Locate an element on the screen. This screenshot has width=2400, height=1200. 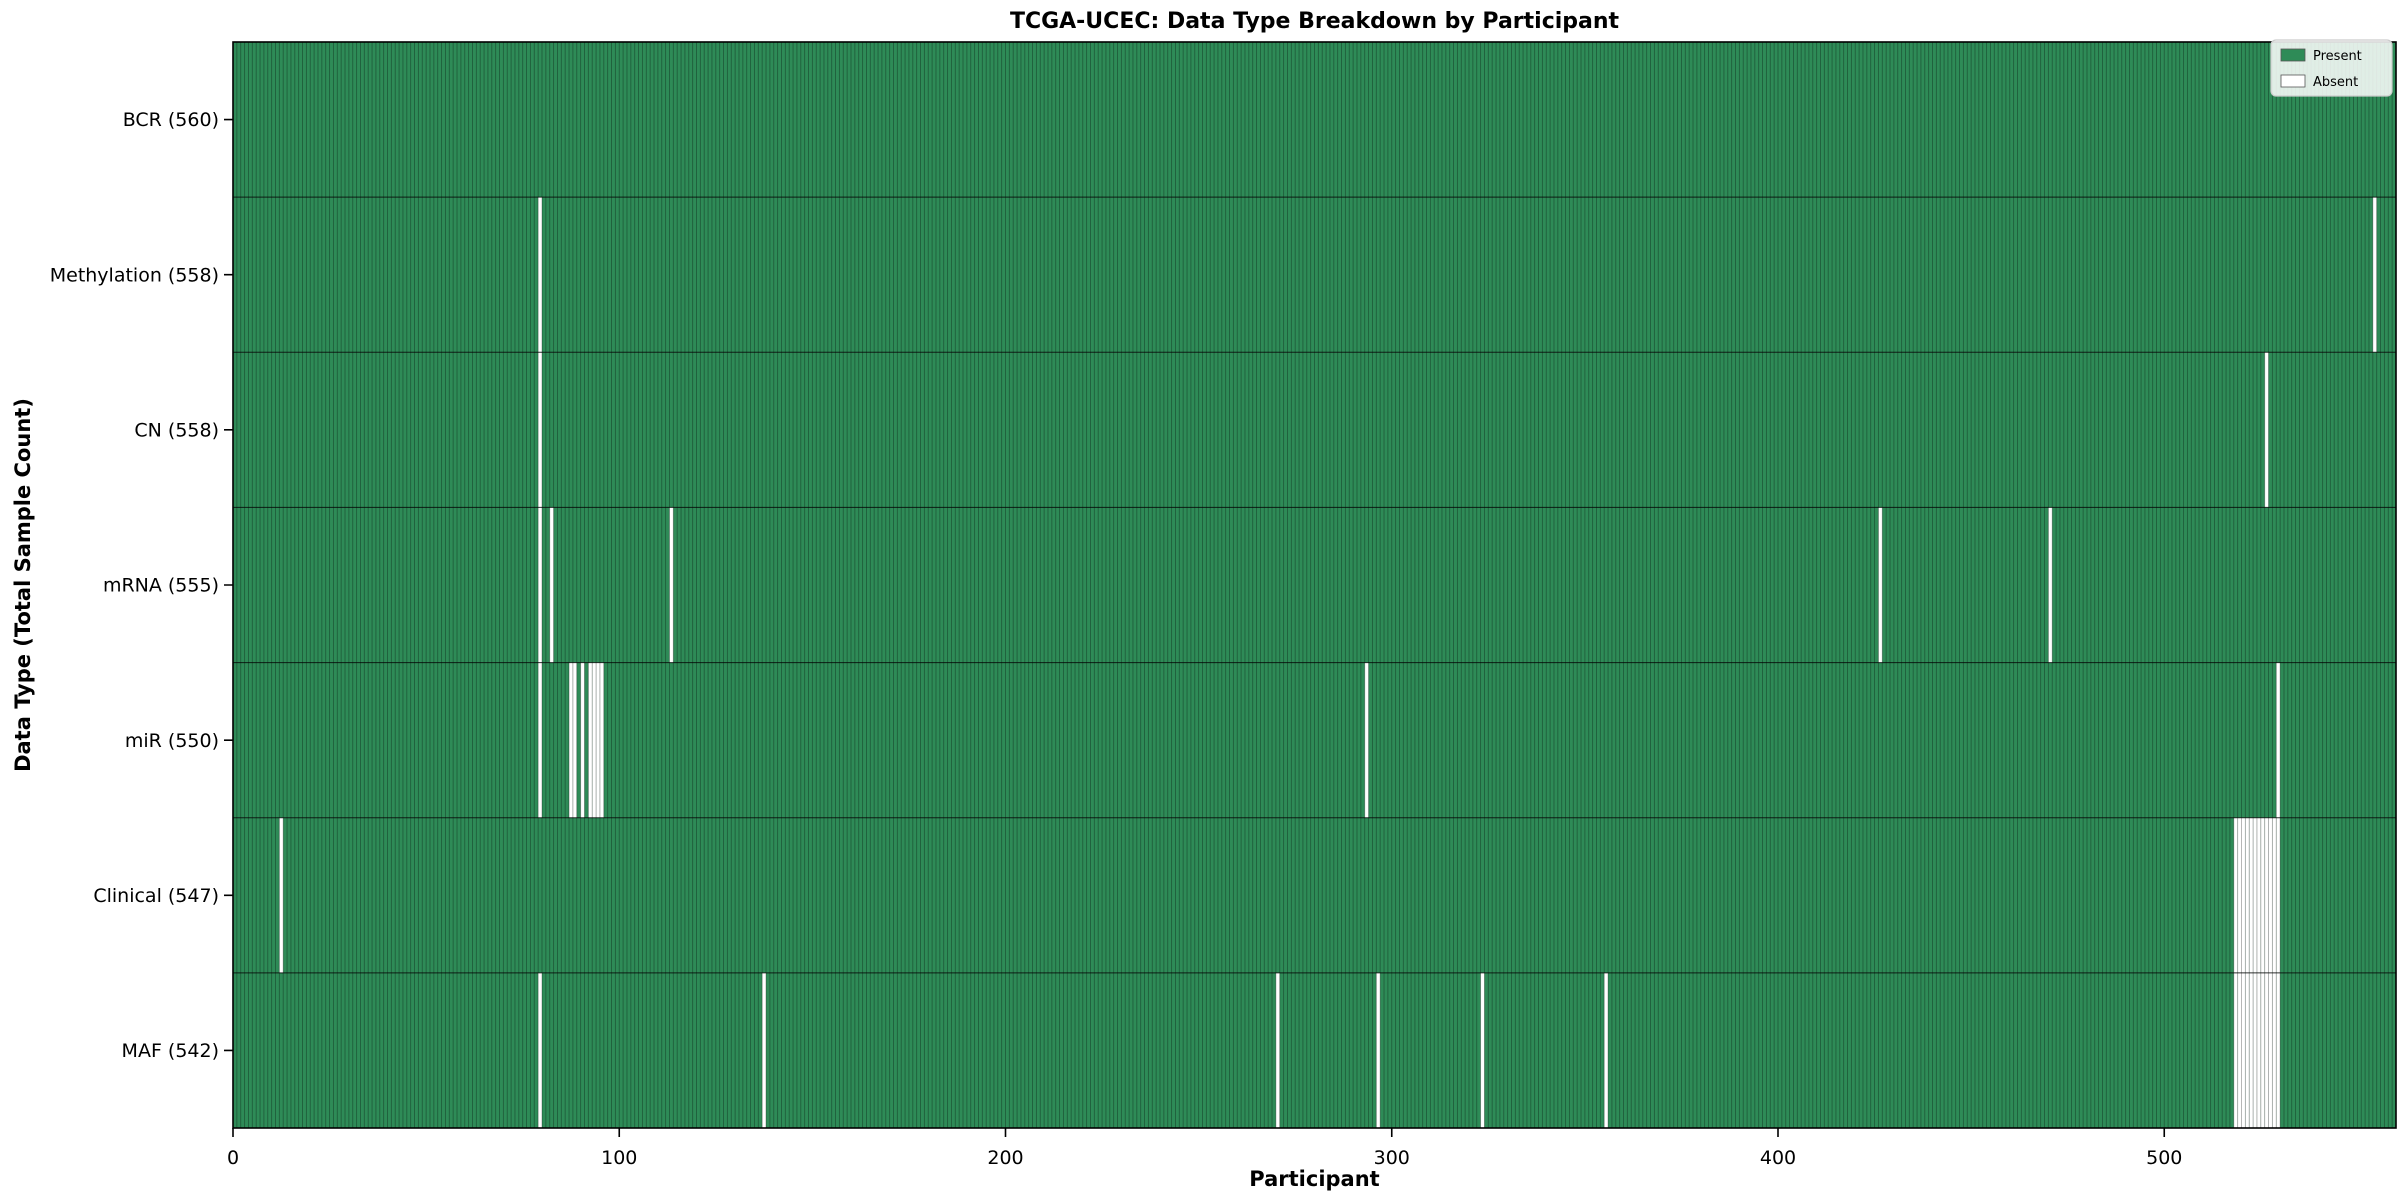
row-present-bcr is located at coordinates (1314, 120).